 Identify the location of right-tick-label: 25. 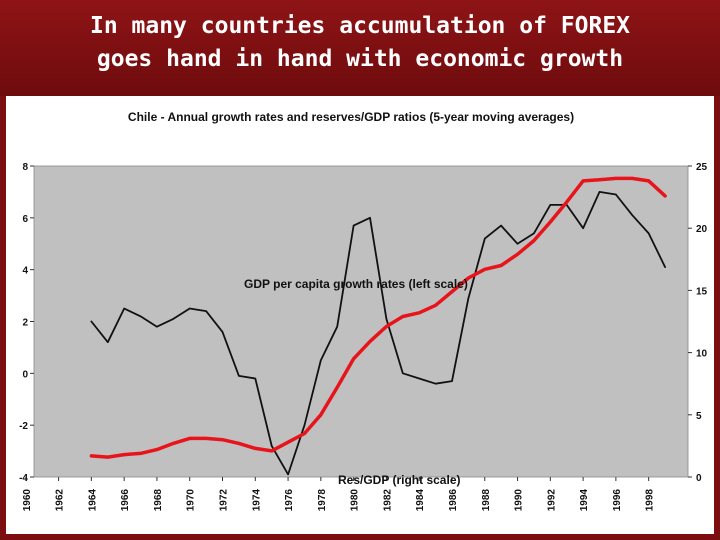
(702, 167).